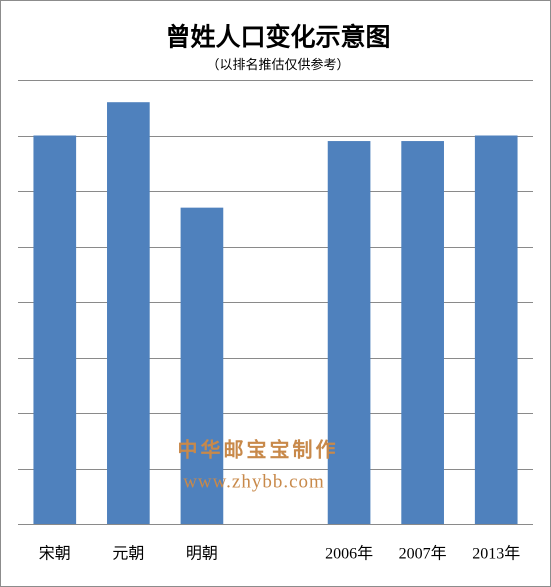 The image size is (551, 587). What do you see at coordinates (277, 37) in the screenshot?
I see `chart-title: 曾姓人口变化示意图` at bounding box center [277, 37].